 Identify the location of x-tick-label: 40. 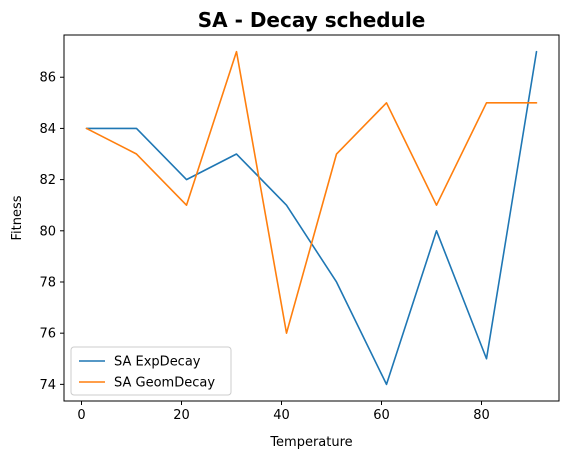
(281, 415).